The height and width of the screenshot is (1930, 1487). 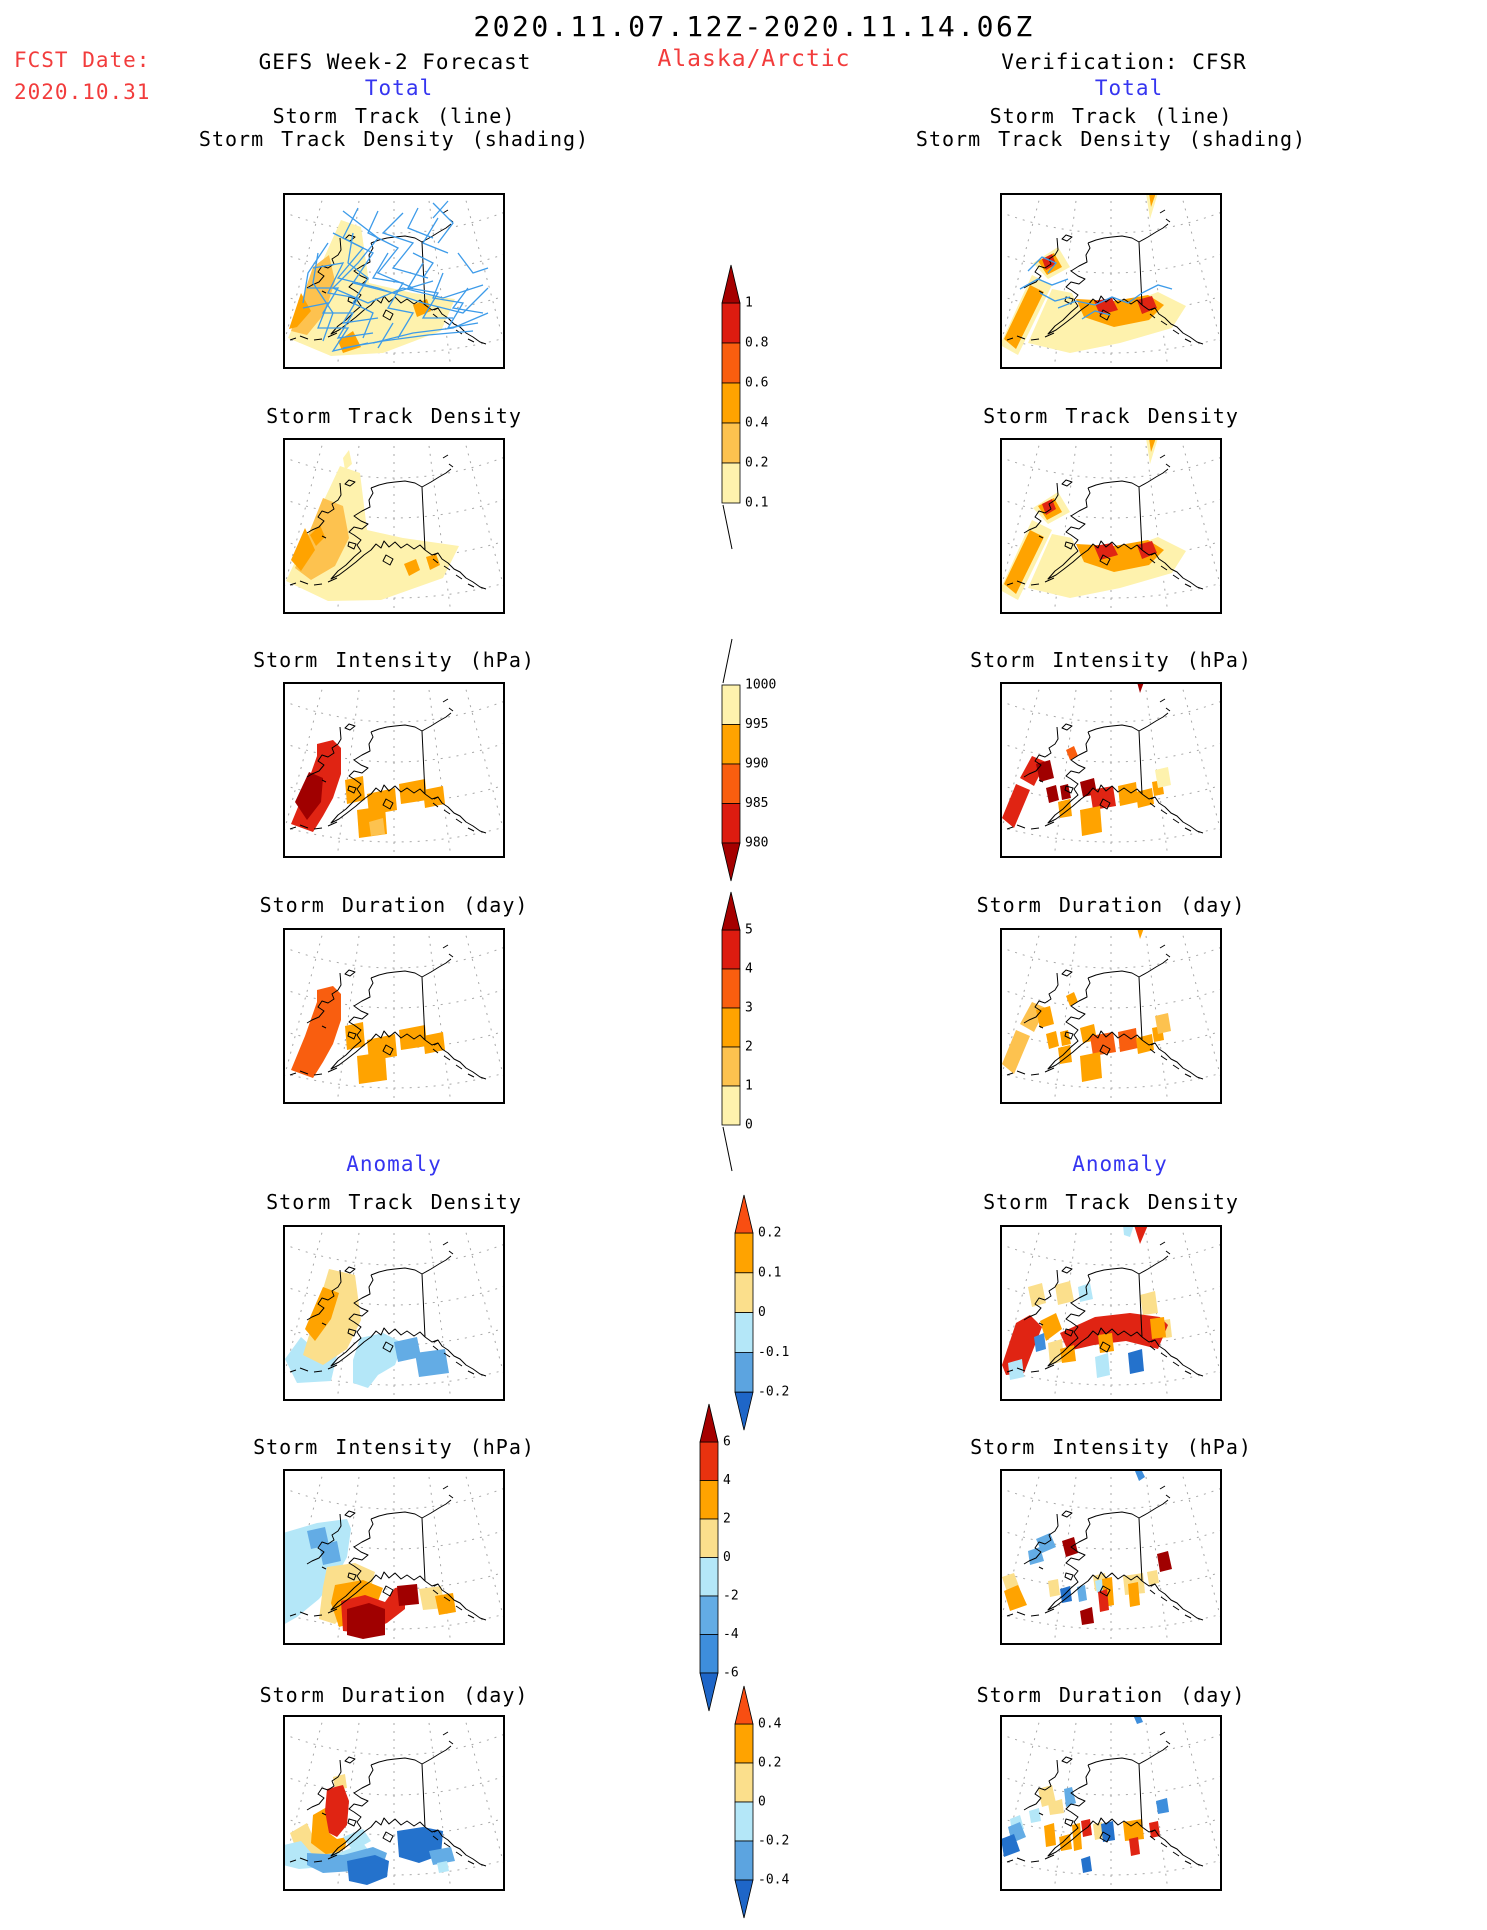 What do you see at coordinates (745, 407) in the screenshot?
I see `colorbar-track-density-total: 1 0.8 0.6 0.4 0.2 0.1` at bounding box center [745, 407].